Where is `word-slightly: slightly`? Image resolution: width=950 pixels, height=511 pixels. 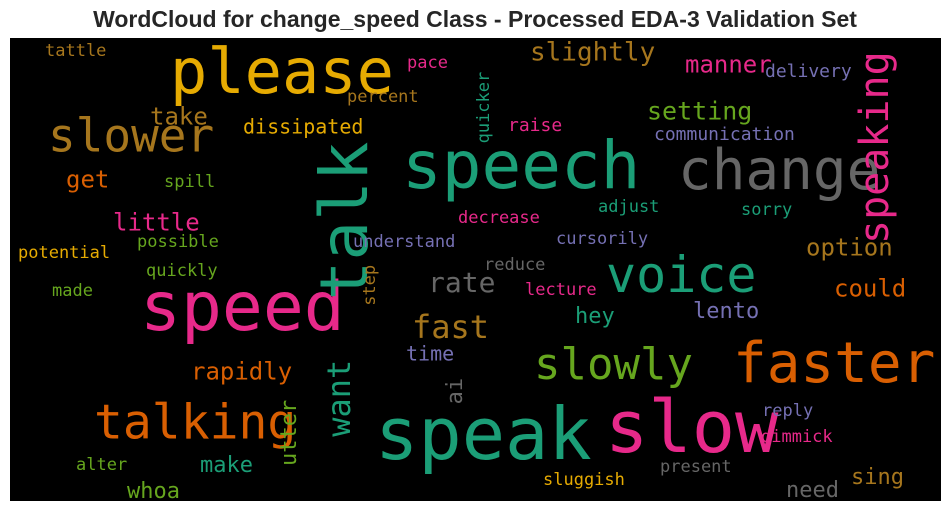
word-slightly: slightly is located at coordinates (592, 52).